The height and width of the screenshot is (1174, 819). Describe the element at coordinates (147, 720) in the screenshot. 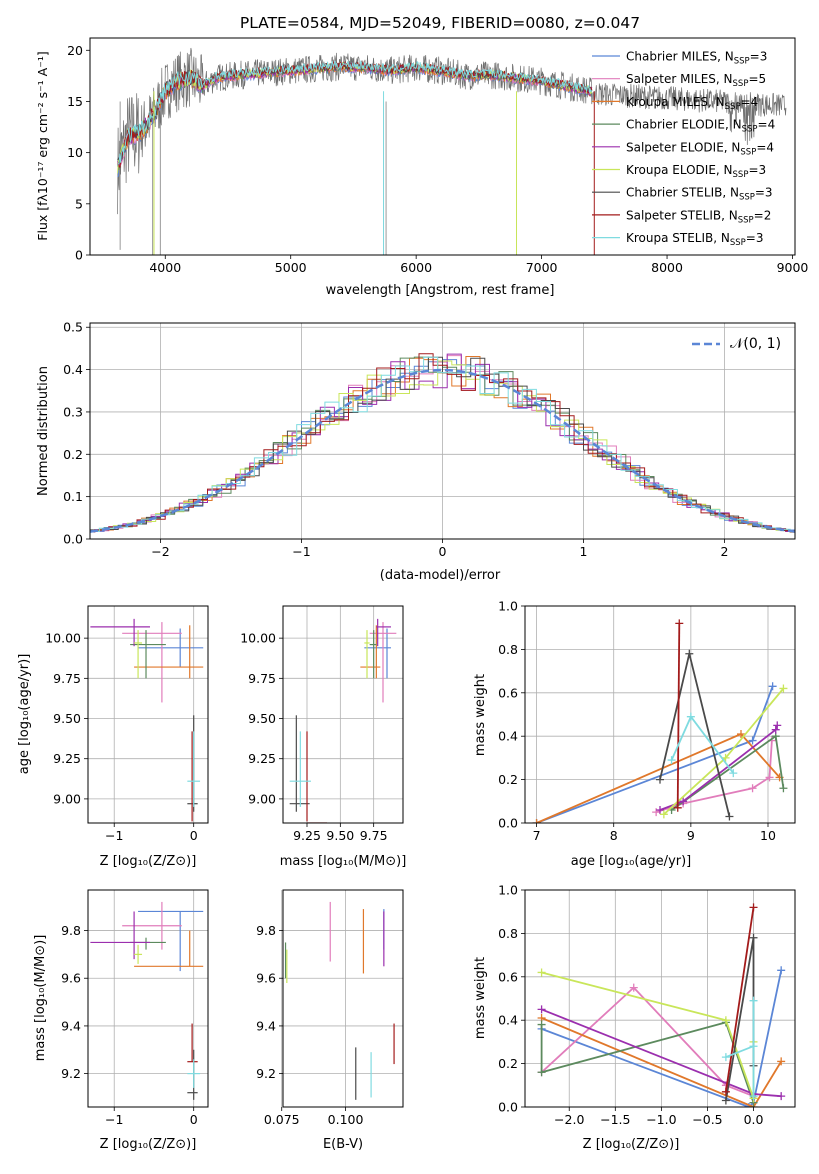

I see `panel-2-plot-area` at that location.